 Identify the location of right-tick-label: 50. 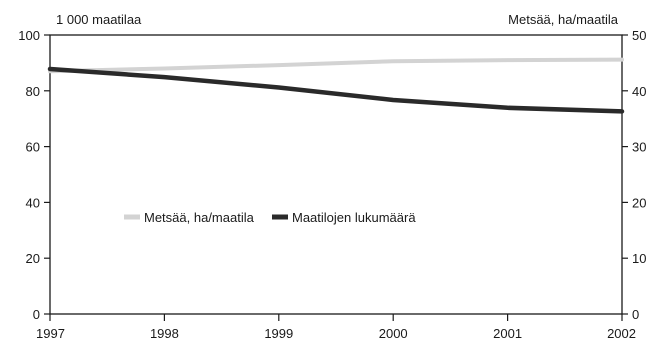
(639, 35).